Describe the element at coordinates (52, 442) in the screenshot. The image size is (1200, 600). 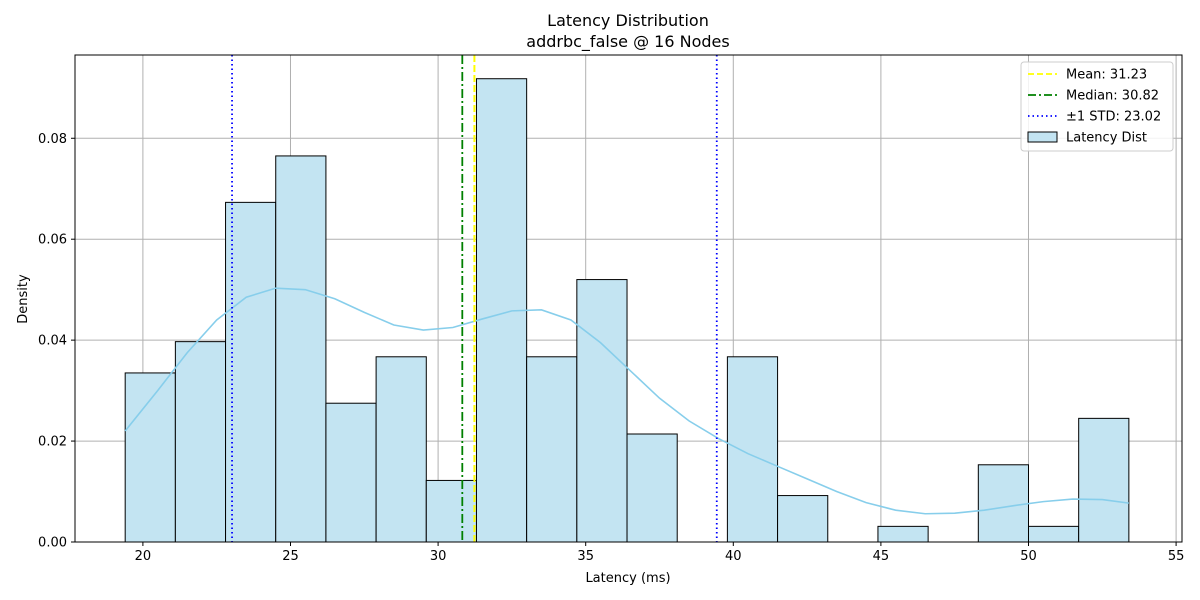
I see `y-tick-label-1: 0.02` at that location.